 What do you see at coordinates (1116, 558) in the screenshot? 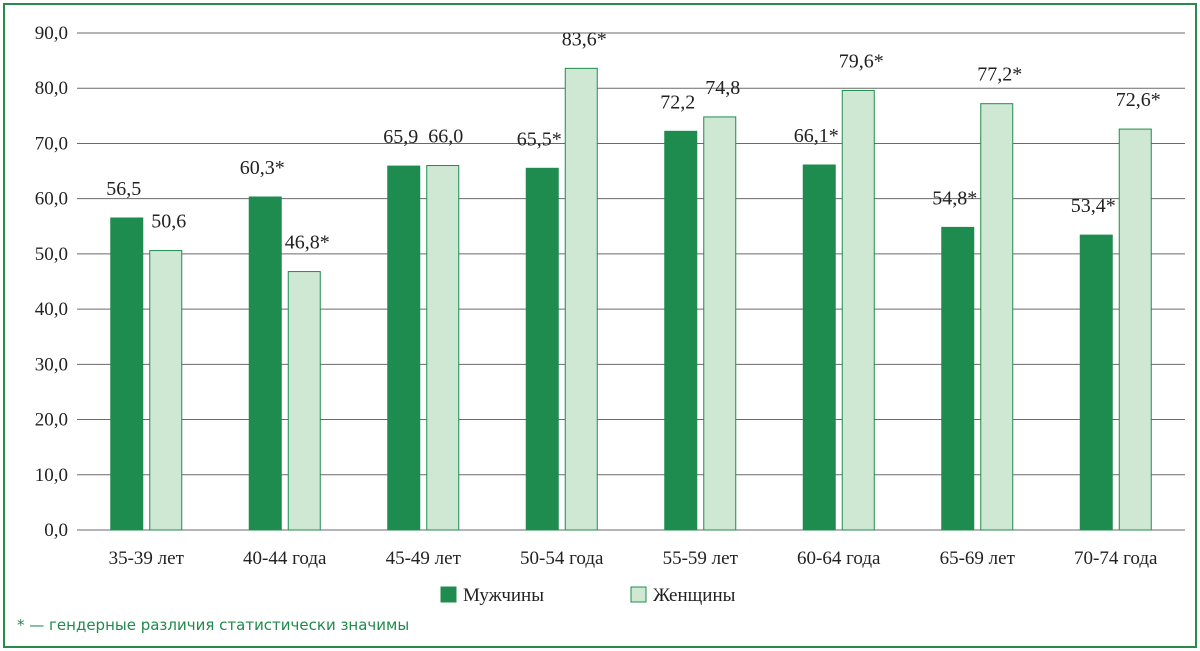
I see `x-tick-label: 70-74 года` at bounding box center [1116, 558].